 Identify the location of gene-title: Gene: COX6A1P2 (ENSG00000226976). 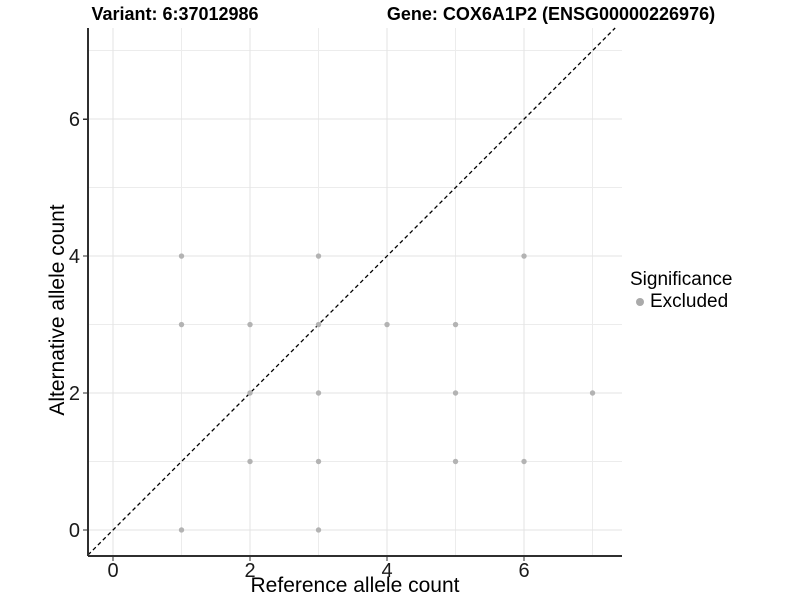
(551, 14).